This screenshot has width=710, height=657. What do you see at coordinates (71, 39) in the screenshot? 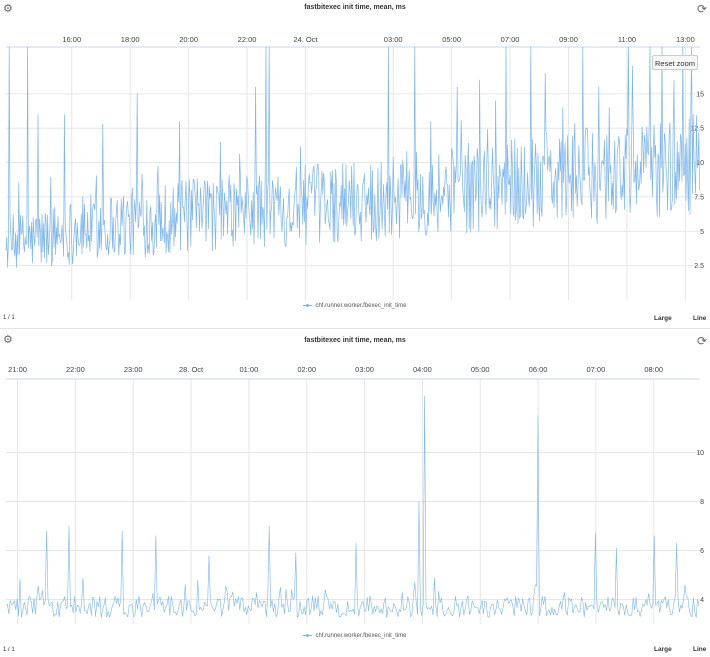
I see `x-tick-label: 16:00` at bounding box center [71, 39].